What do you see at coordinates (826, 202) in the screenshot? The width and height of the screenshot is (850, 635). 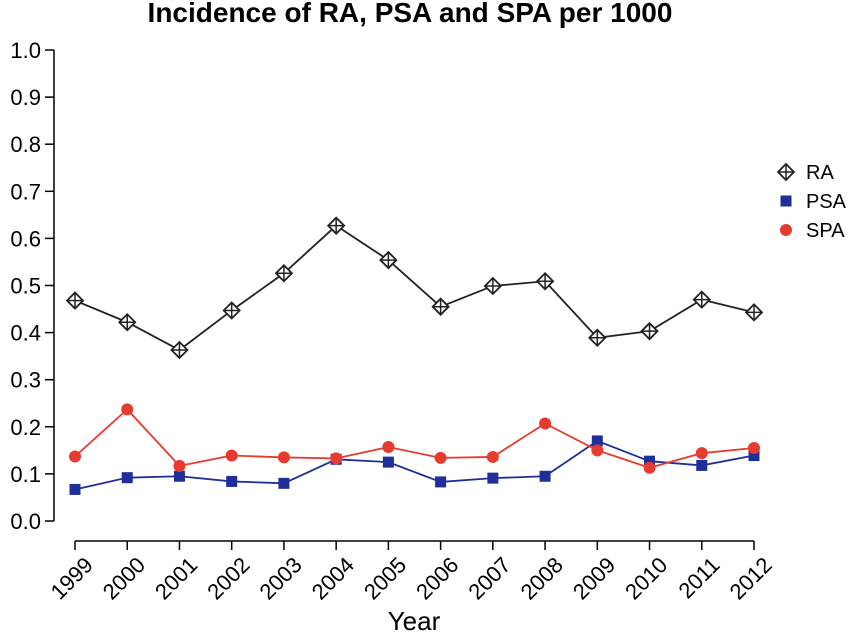 I see `legend-label: PSA` at bounding box center [826, 202].